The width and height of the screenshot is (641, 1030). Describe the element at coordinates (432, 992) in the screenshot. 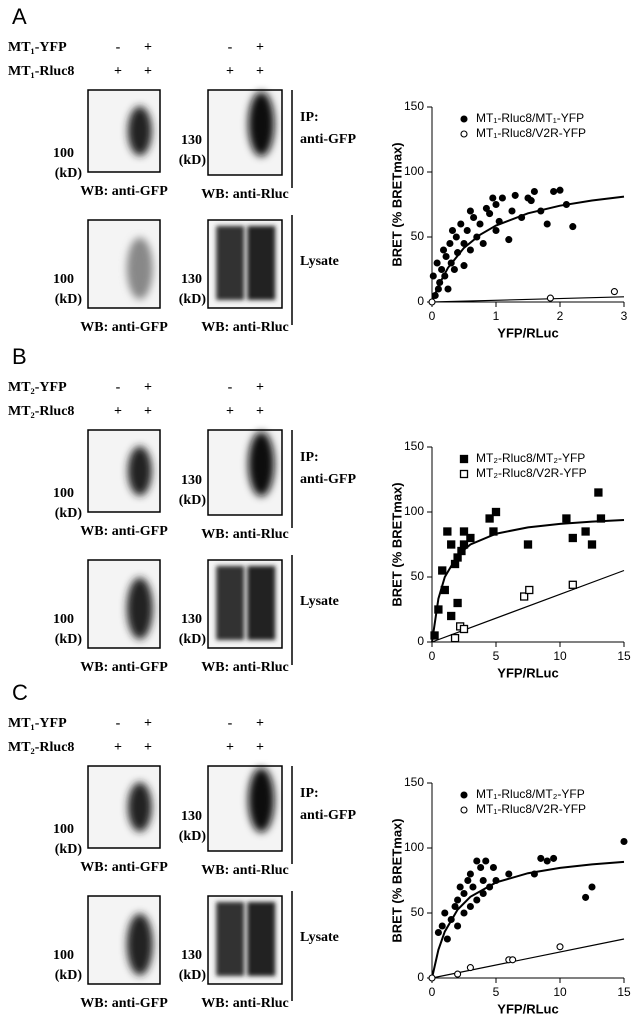

I see `x-tick-label: 0` at that location.